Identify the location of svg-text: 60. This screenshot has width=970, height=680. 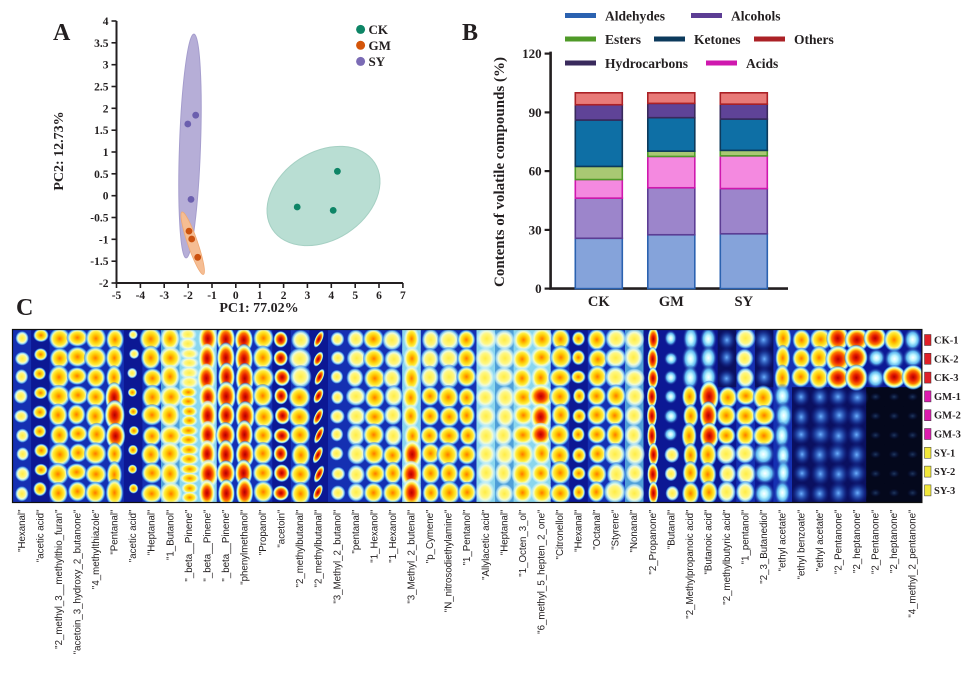
(535, 171).